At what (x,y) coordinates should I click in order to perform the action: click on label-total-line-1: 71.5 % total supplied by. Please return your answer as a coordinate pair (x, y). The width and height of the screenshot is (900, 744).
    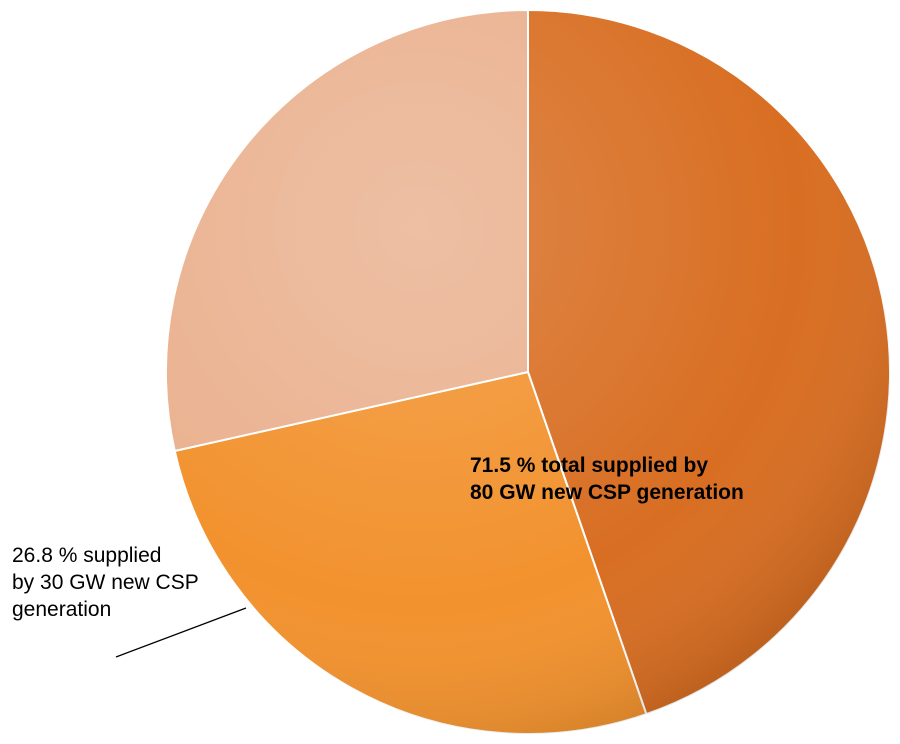
    Looking at the image, I should click on (589, 465).